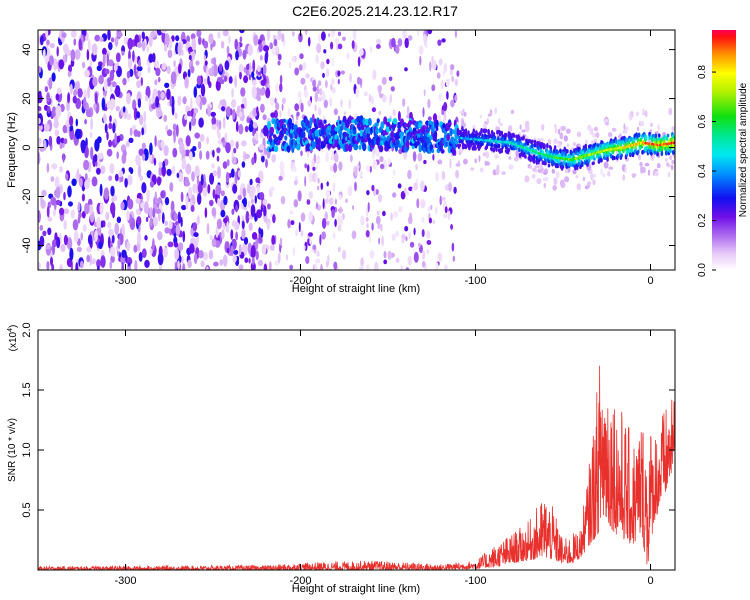 This screenshot has width=750, height=600. Describe the element at coordinates (27, 197) in the screenshot. I see `y-tick-label: -20` at that location.